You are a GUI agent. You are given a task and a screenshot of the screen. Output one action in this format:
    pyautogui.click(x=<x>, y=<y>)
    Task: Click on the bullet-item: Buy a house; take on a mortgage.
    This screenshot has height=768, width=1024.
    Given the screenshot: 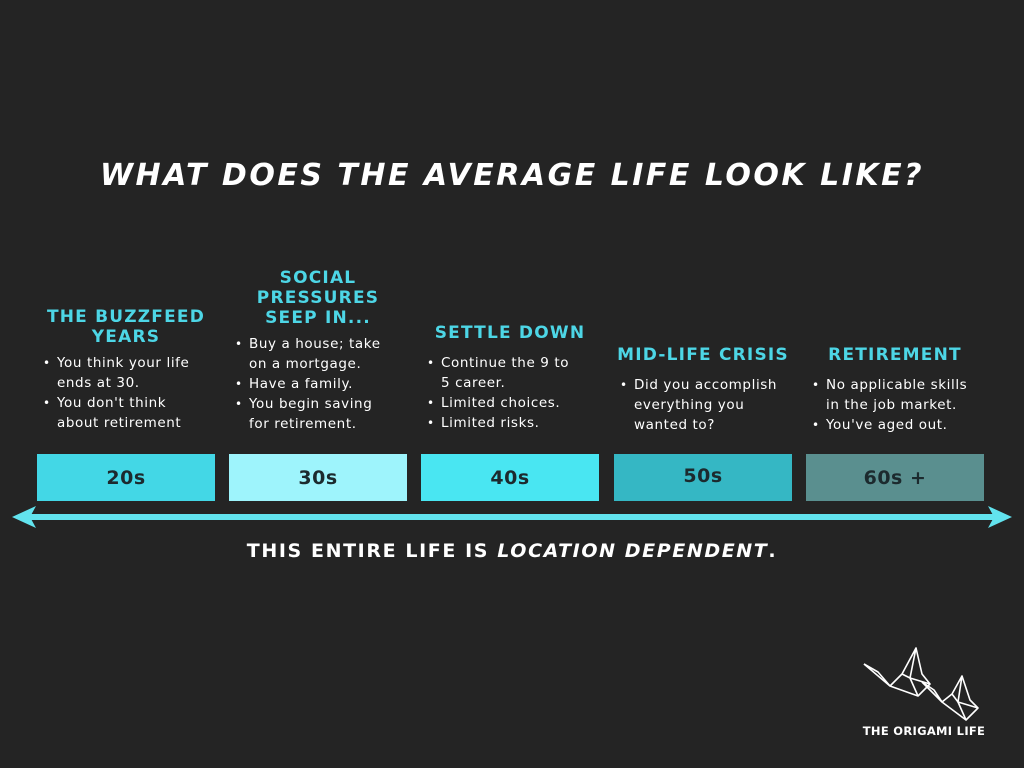 What is the action you would take?
    pyautogui.click(x=321, y=354)
    